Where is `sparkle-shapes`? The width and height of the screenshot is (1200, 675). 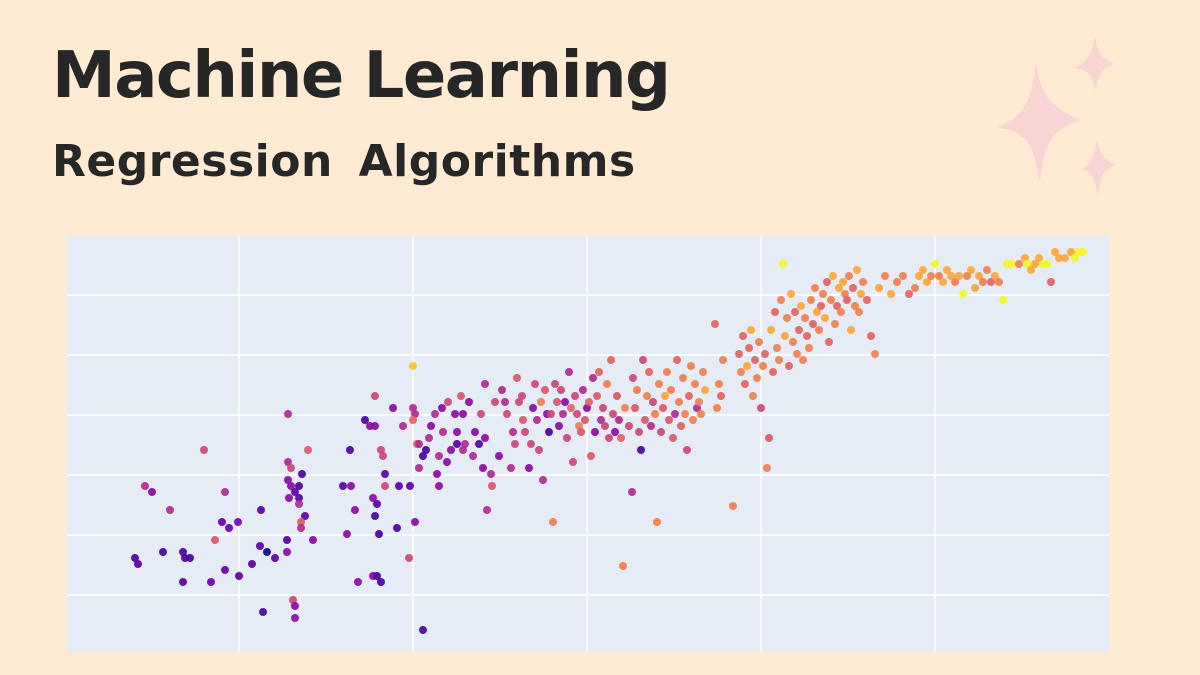
sparkle-shapes is located at coordinates (1056, 116).